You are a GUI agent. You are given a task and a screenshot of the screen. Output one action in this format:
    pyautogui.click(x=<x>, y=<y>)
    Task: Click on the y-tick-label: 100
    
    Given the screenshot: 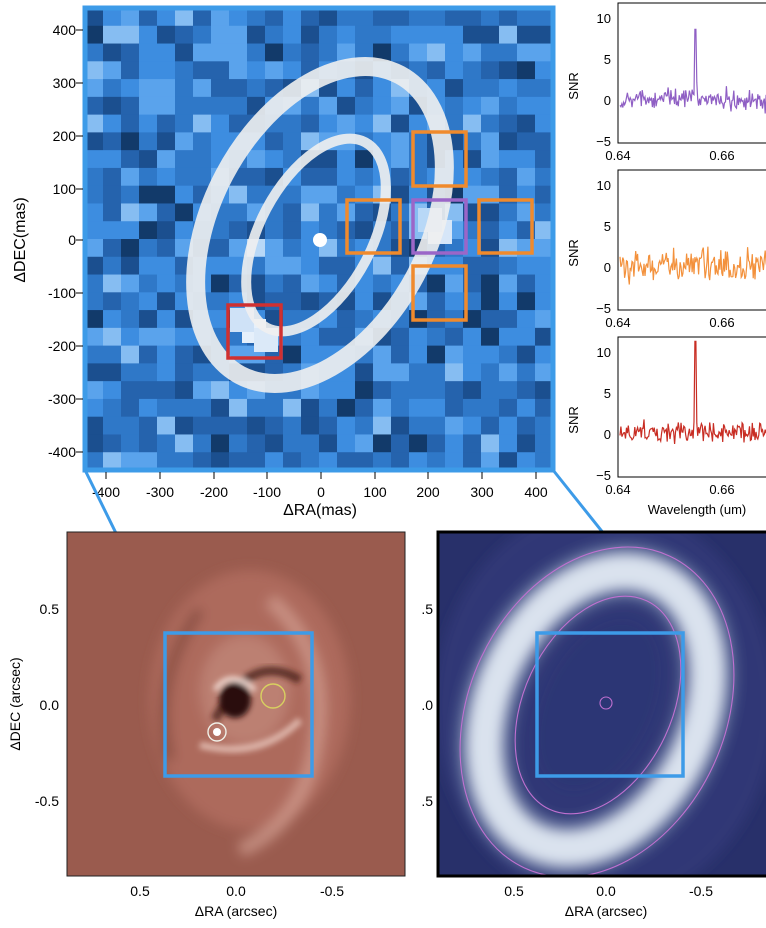 What is the action you would take?
    pyautogui.click(x=65, y=189)
    